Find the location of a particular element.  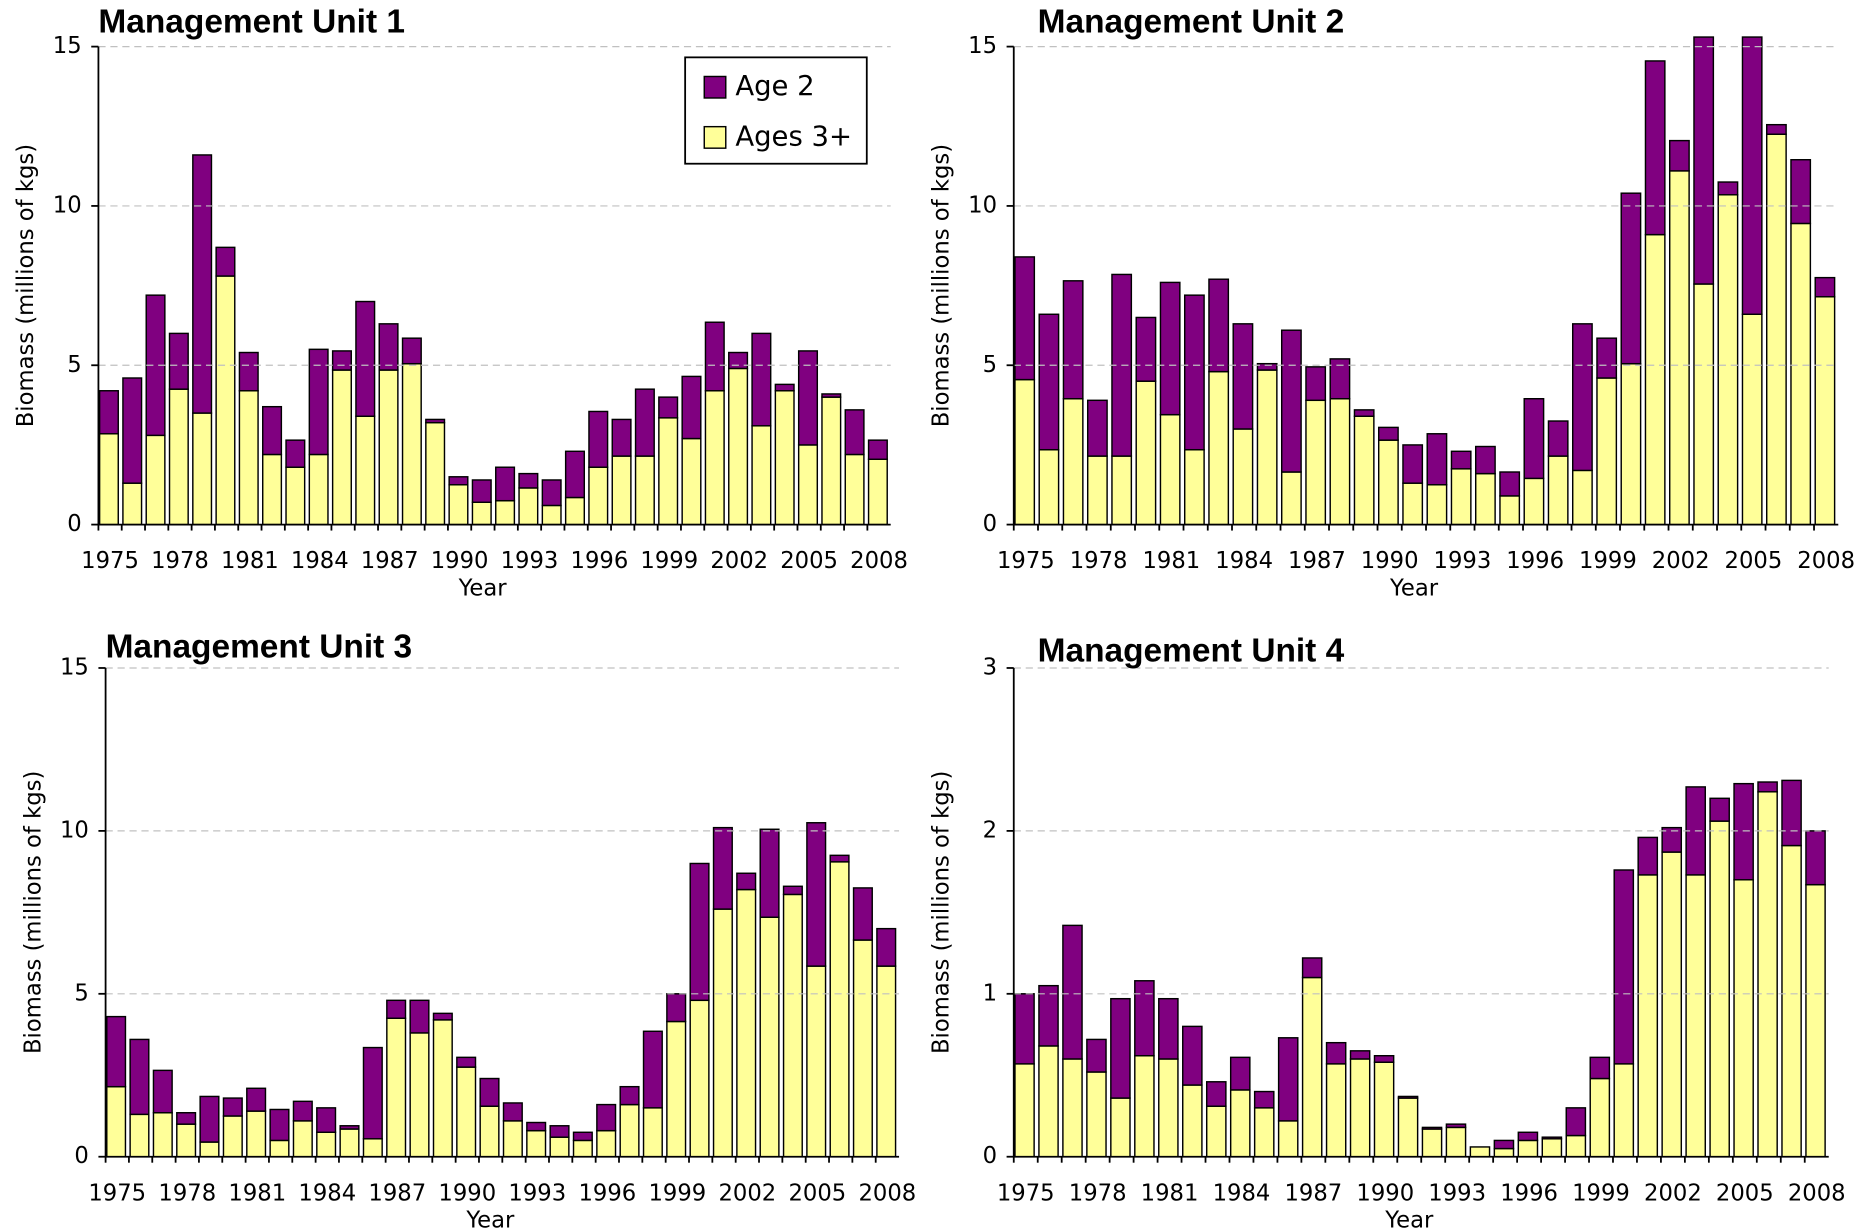

x-tick-label: 1996 is located at coordinates (600, 561).